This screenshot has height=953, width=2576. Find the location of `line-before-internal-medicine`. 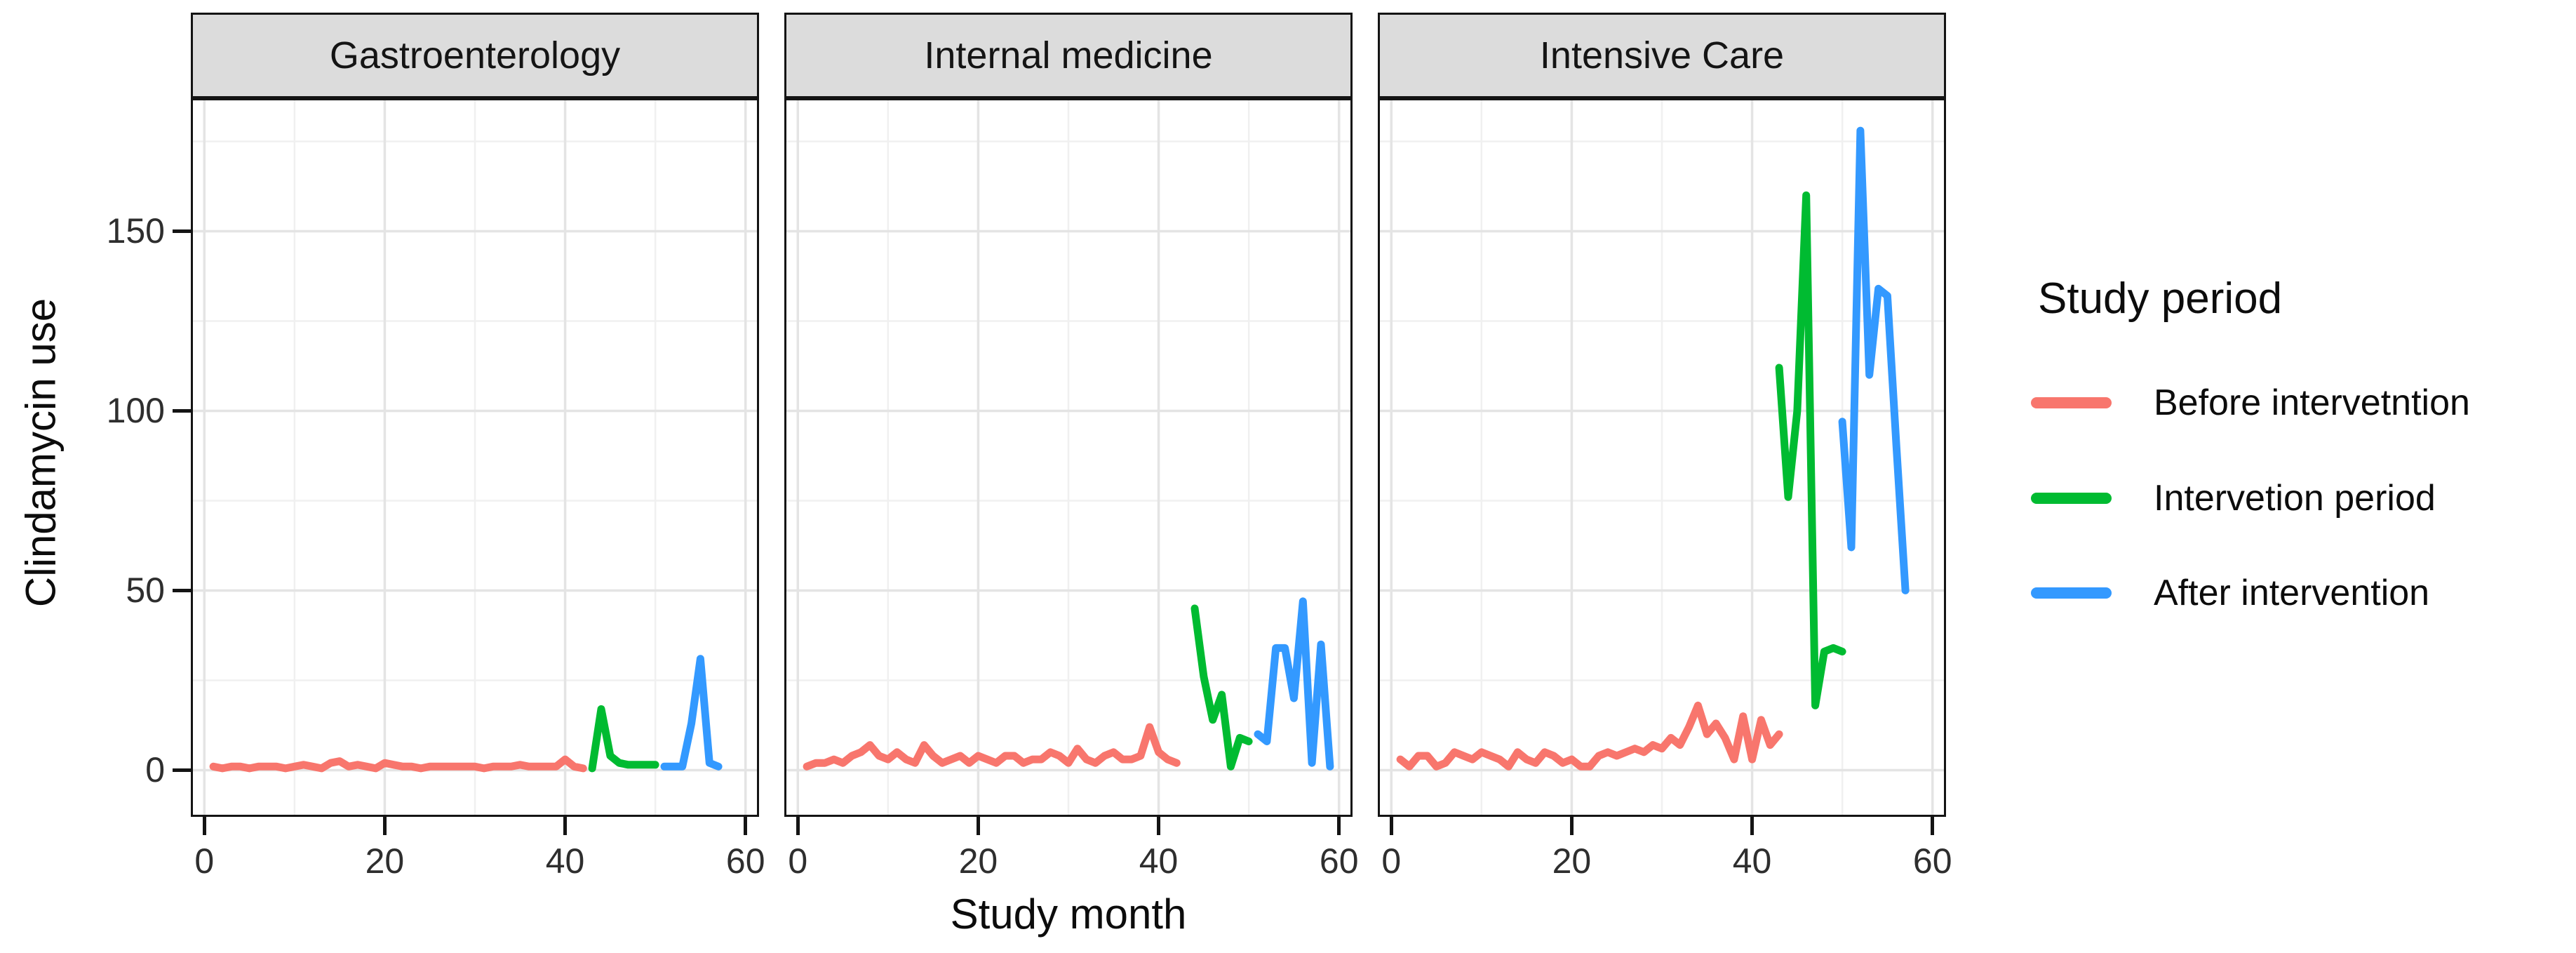

line-before-internal-medicine is located at coordinates (992, 747).